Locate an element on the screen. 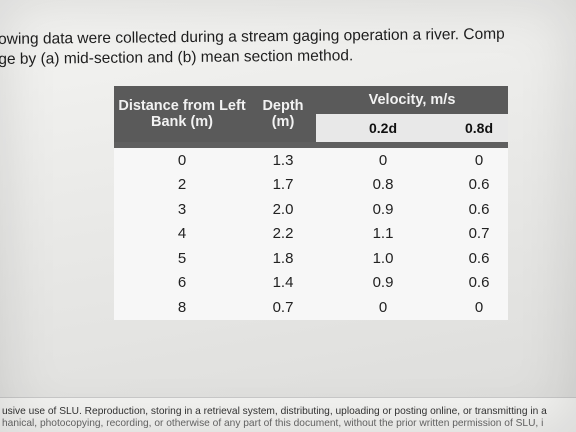 This screenshot has width=576, height=432. cell-depth: 2.2 is located at coordinates (283, 233).